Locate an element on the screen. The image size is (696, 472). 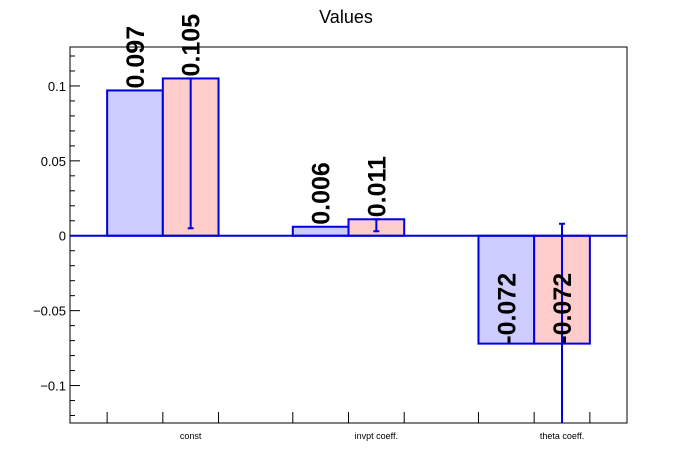
y-tick-label: 0.05 is located at coordinates (53, 161).